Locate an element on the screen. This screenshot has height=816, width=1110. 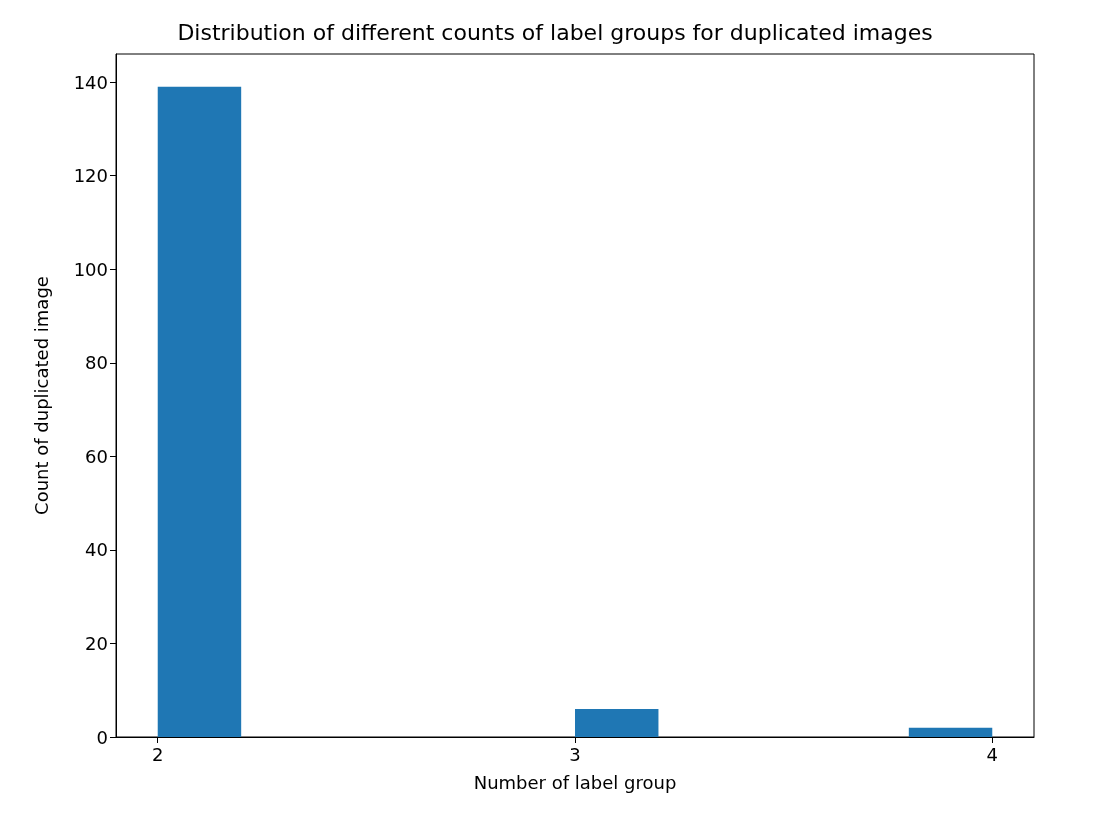
x-tick-label: 3 is located at coordinates (575, 754).